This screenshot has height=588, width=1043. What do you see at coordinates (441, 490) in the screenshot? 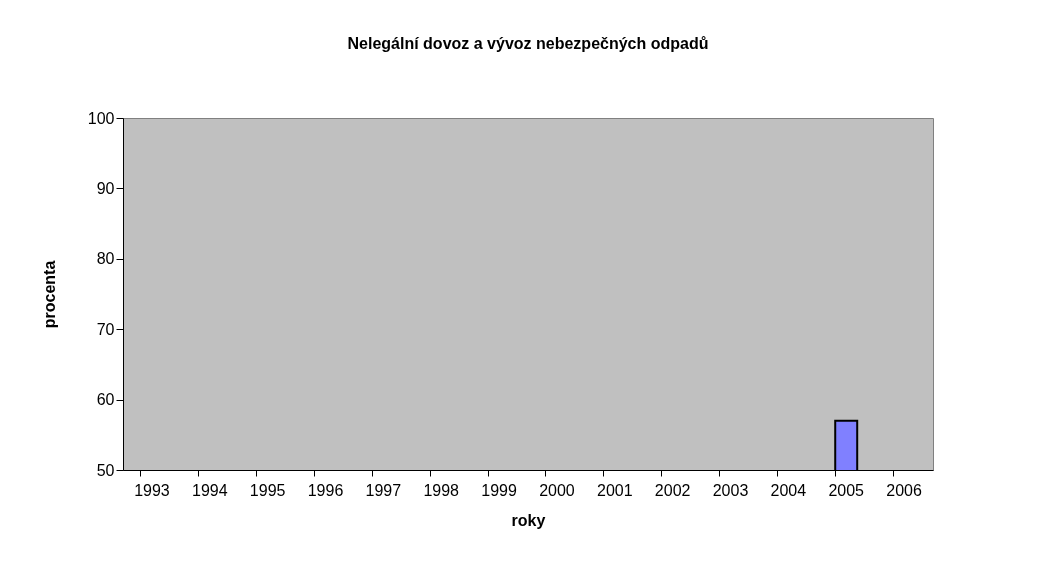
I see `x-tick-label: 1998` at bounding box center [441, 490].